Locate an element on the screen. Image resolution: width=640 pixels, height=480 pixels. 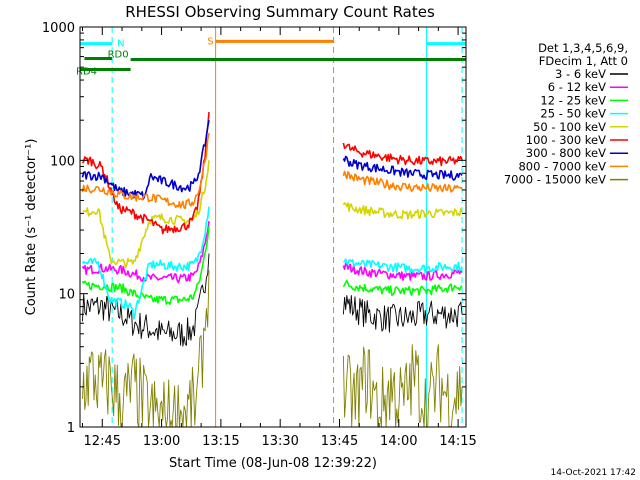
legend-title-0: Det 1,3,4,5,6,9, is located at coordinates (583, 48).